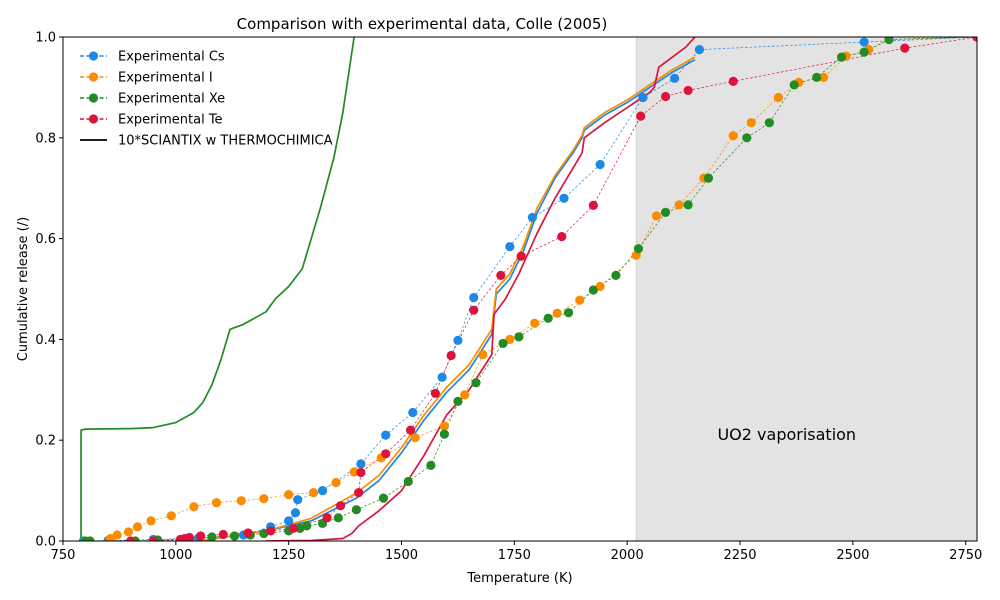  I want to click on legend-label: Experimental Cs, so click(171, 57).